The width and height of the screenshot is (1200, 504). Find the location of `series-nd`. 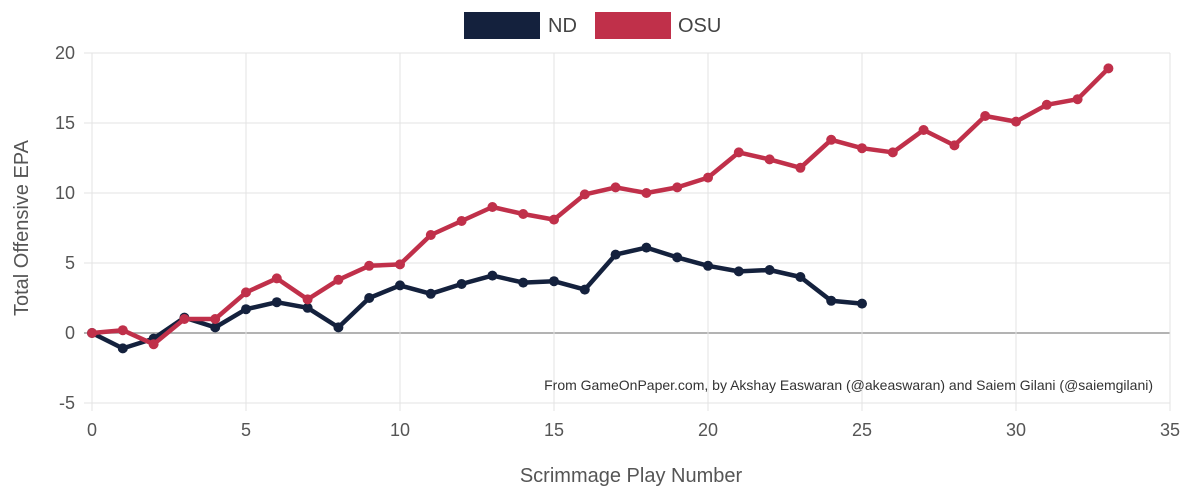

series-nd is located at coordinates (477, 298).